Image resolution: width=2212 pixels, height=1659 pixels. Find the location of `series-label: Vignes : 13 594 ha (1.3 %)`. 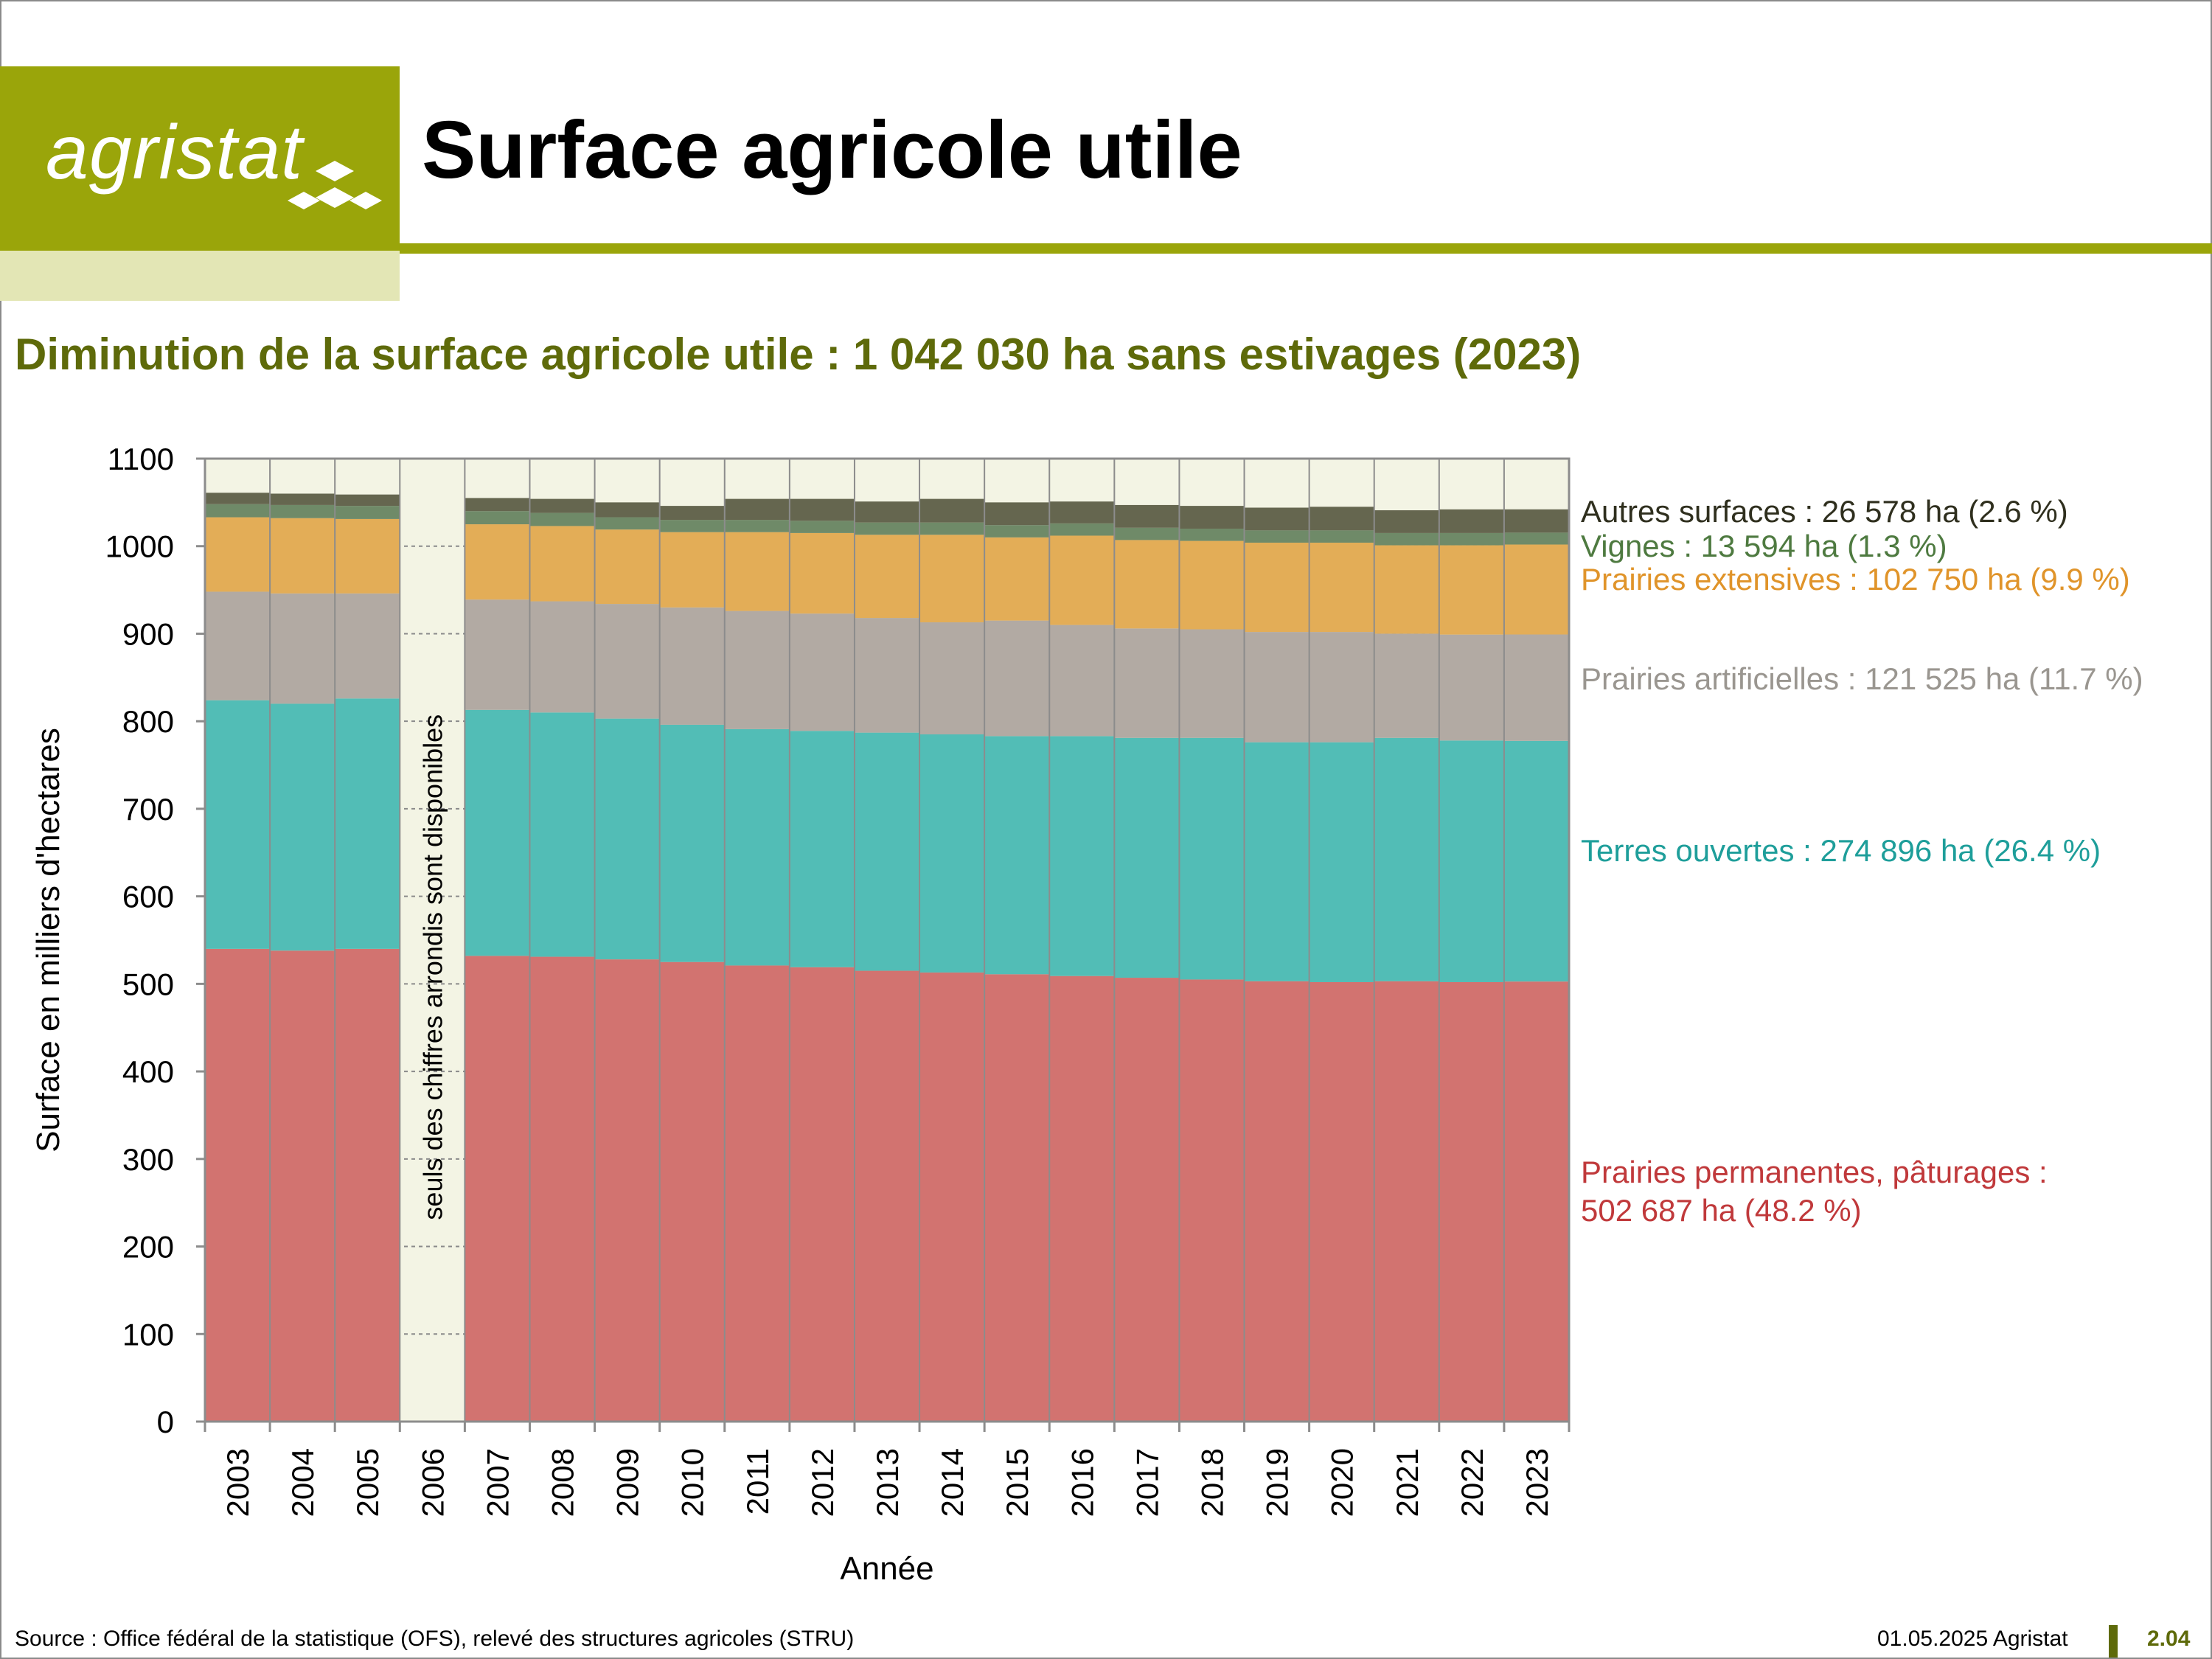

series-label: Vignes : 13 594 ha (1.3 %) is located at coordinates (1764, 546).